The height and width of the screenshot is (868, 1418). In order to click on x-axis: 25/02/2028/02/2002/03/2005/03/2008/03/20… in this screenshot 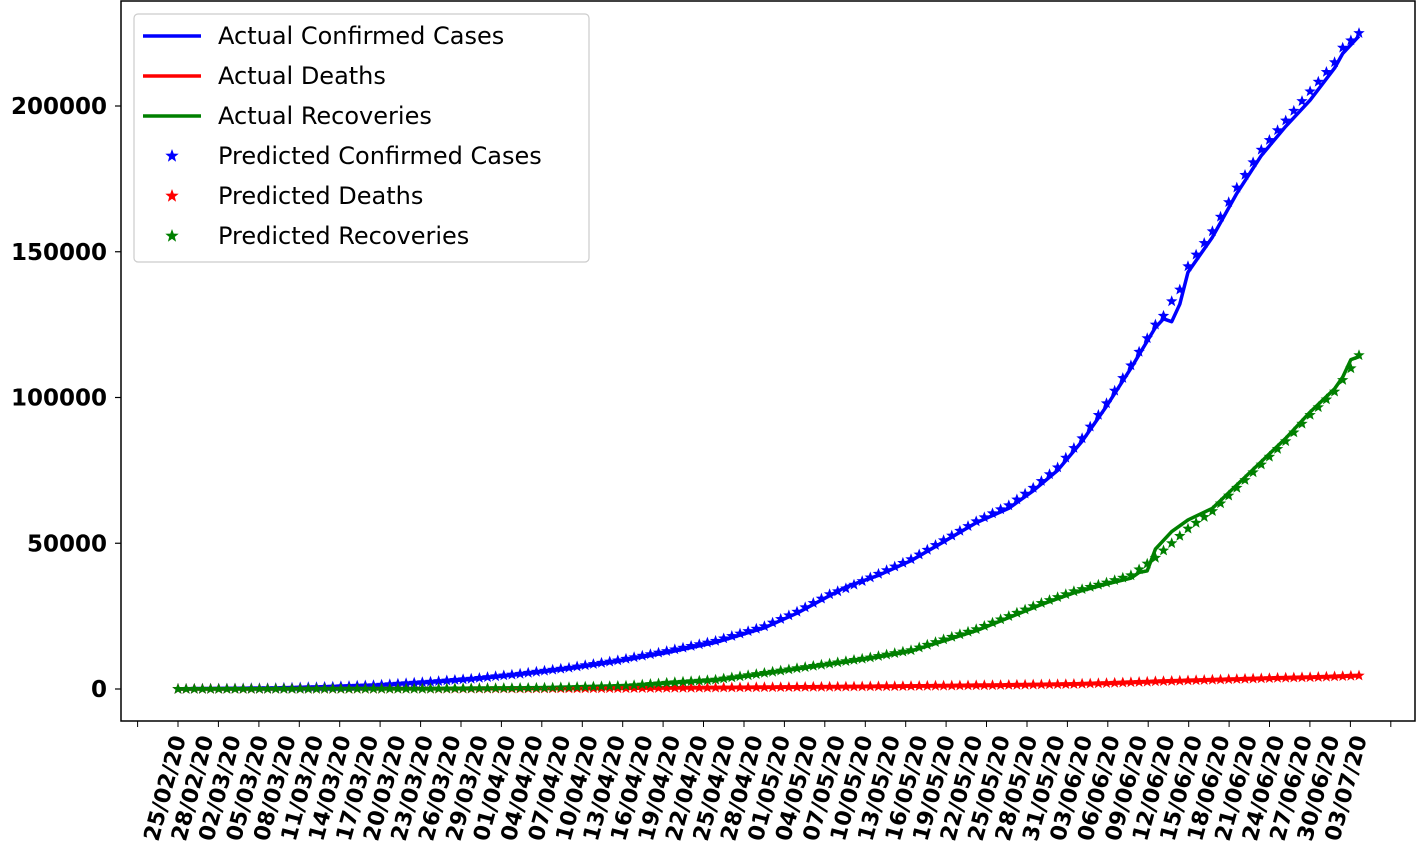, I will do `click(764, 782)`.